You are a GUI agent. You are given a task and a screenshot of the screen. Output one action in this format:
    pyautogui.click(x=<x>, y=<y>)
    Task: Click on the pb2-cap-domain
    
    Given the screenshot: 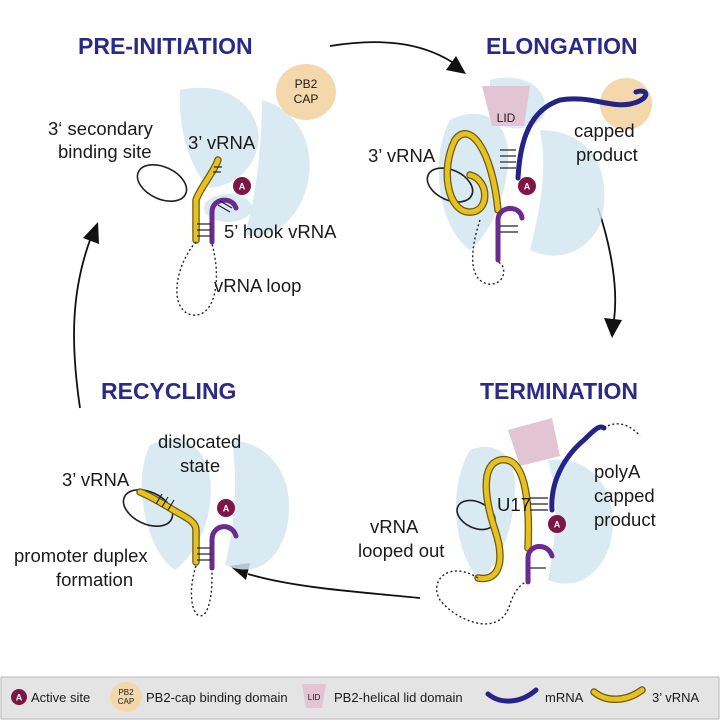 What is the action you would take?
    pyautogui.click(x=306, y=92)
    